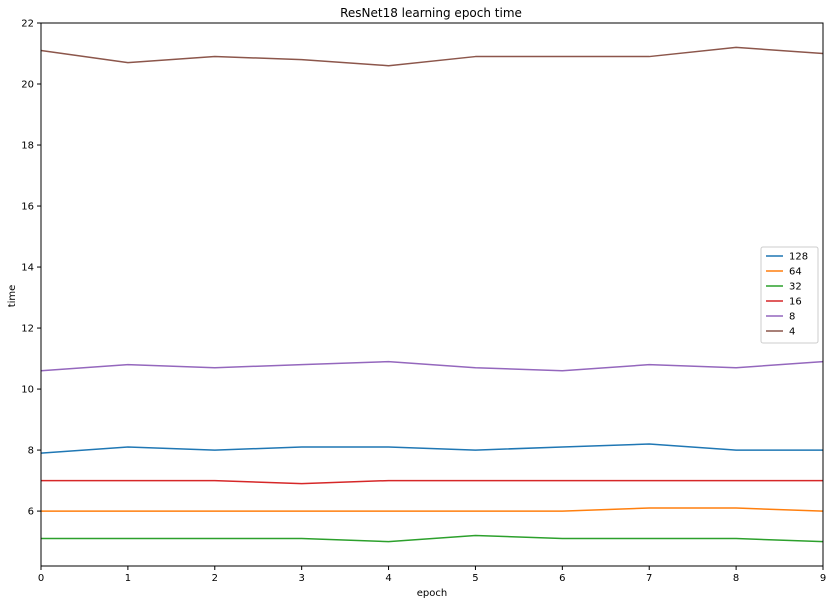 The image size is (832, 604). I want to click on x-tick-label: 2, so click(215, 578).